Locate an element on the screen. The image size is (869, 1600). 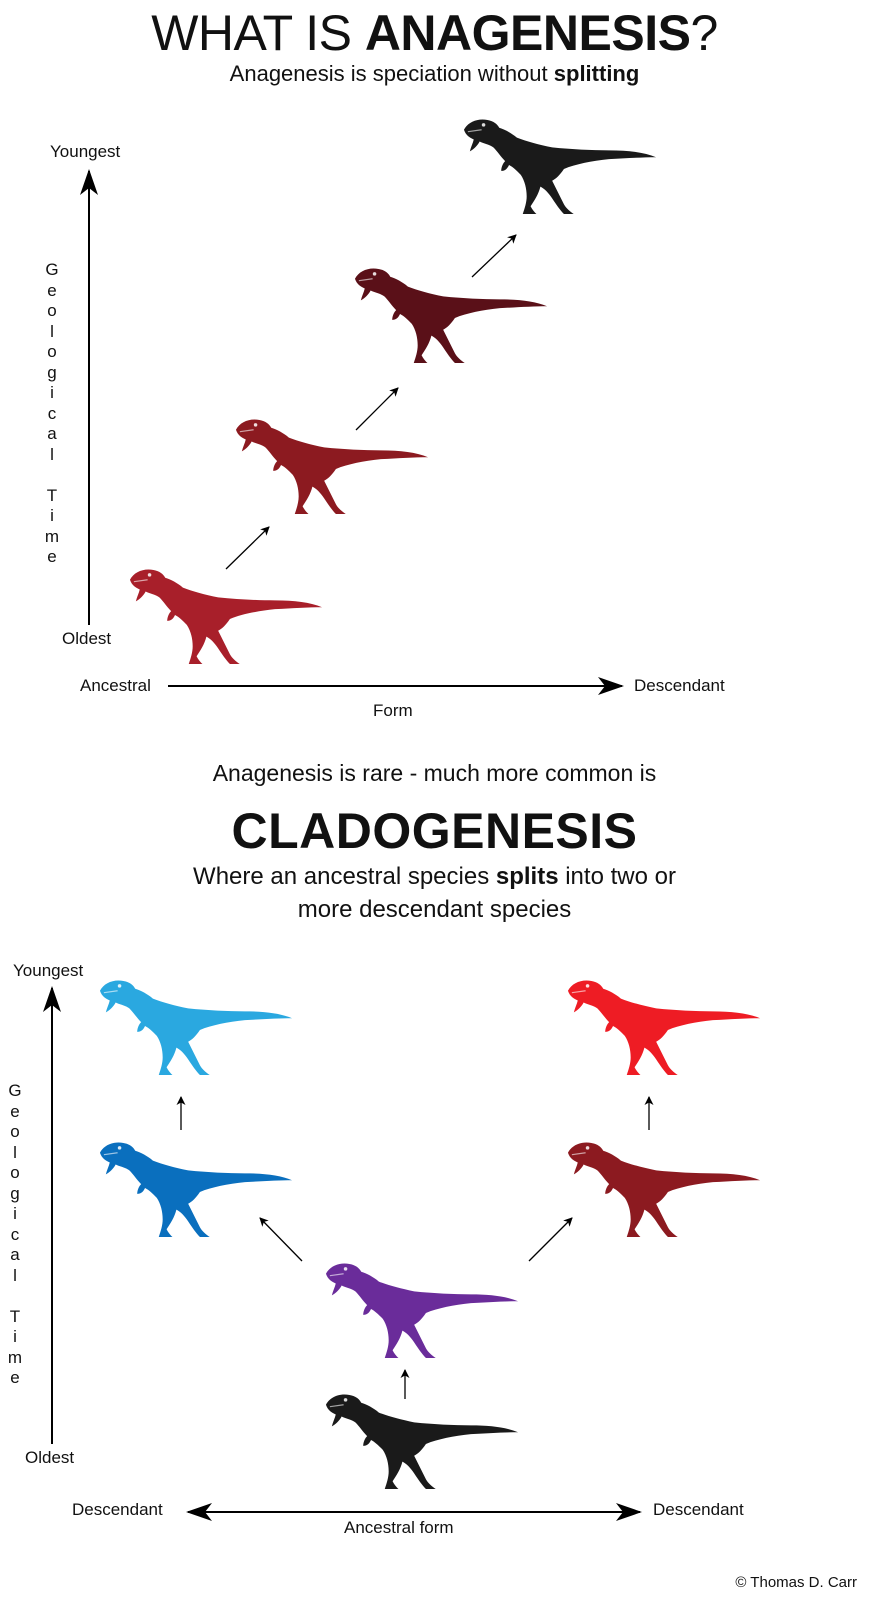
rare-statement: Anagenesis is rare - much more common is is located at coordinates (434, 773).